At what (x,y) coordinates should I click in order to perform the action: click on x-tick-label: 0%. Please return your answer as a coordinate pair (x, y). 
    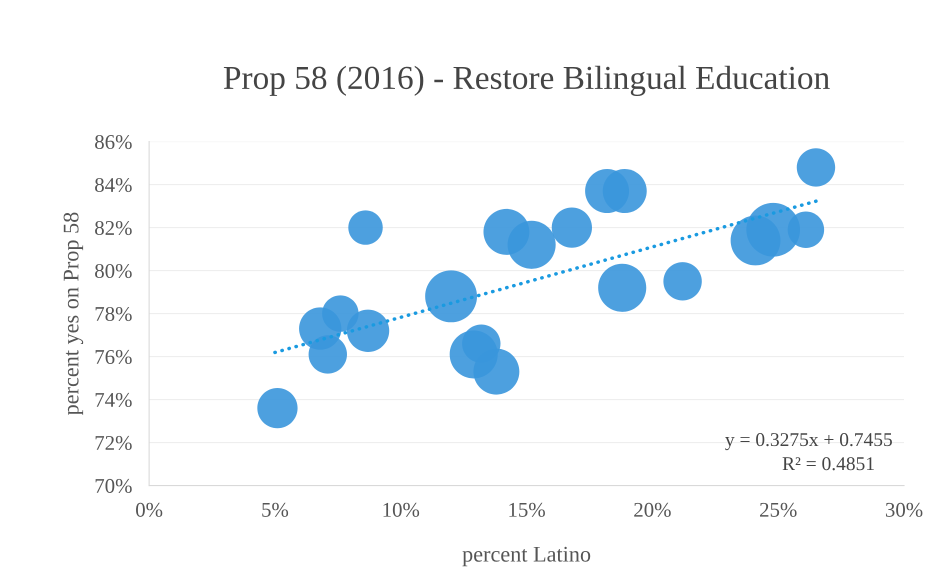
    Looking at the image, I should click on (149, 509).